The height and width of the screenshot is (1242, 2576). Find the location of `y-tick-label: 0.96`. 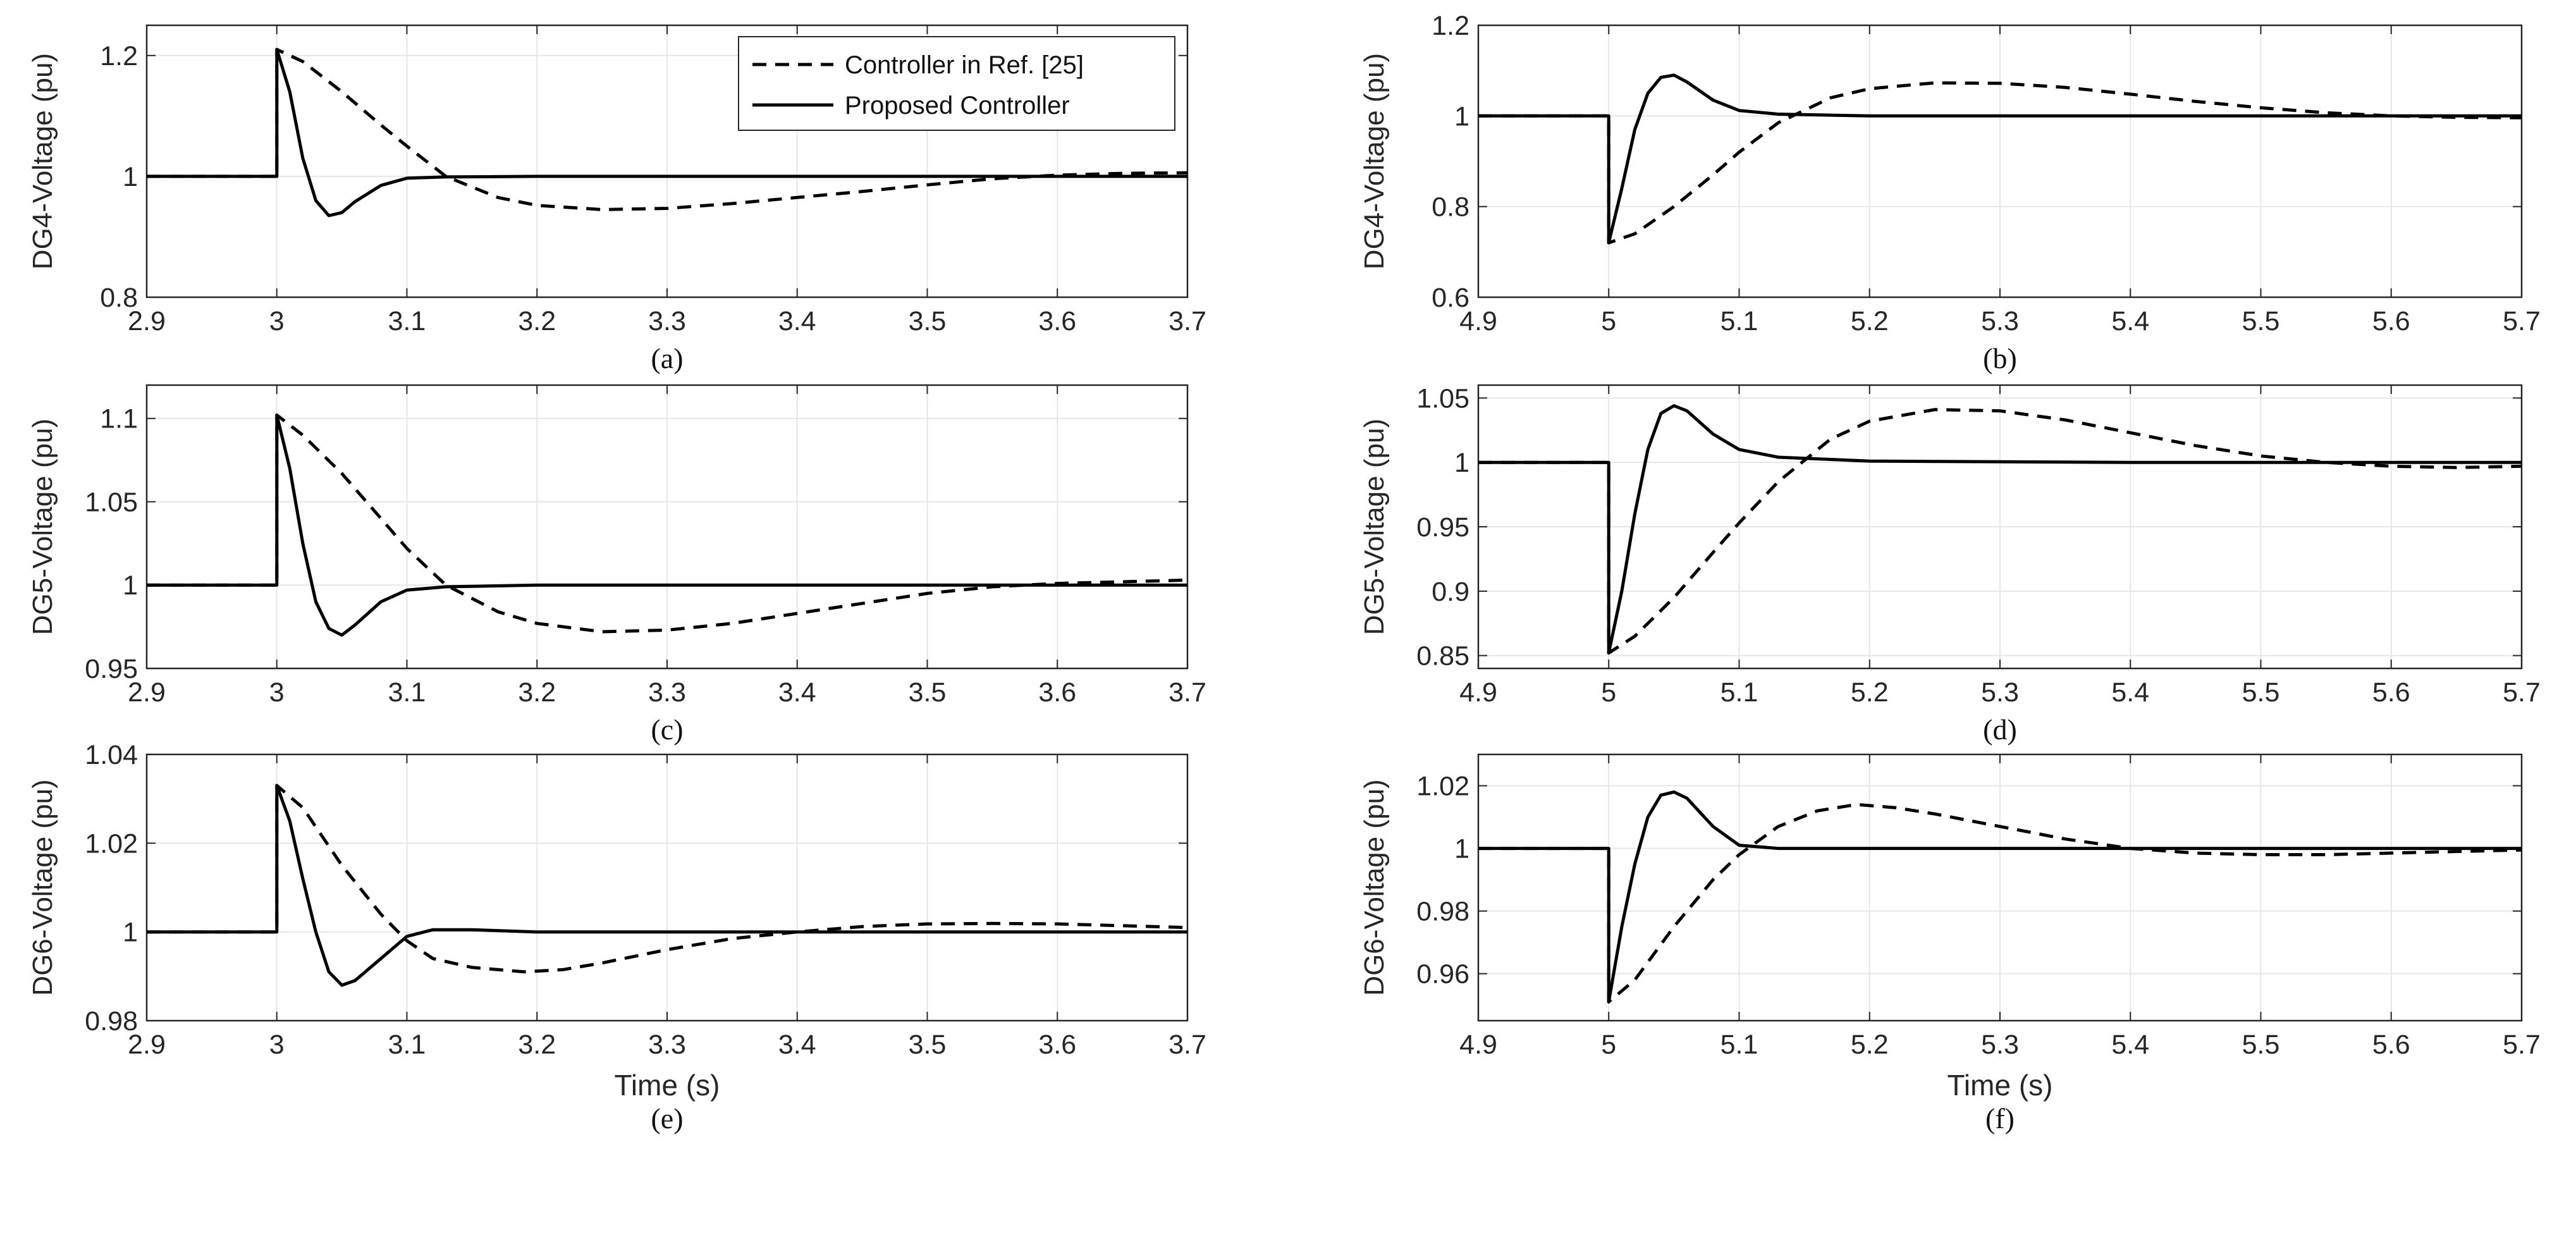

y-tick-label: 0.96 is located at coordinates (1442, 974).